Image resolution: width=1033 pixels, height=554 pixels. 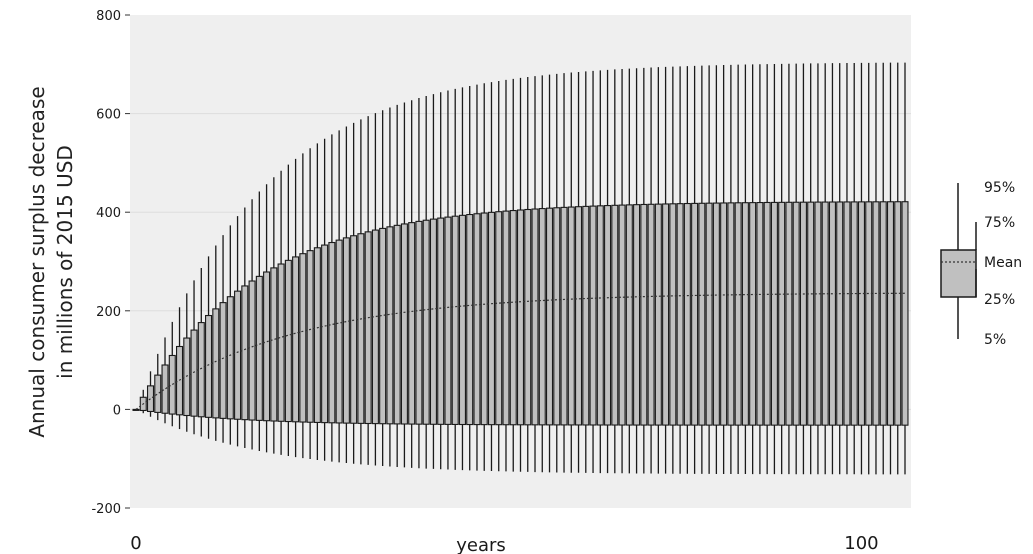 I want to click on legend-box, so click(x=958, y=273).